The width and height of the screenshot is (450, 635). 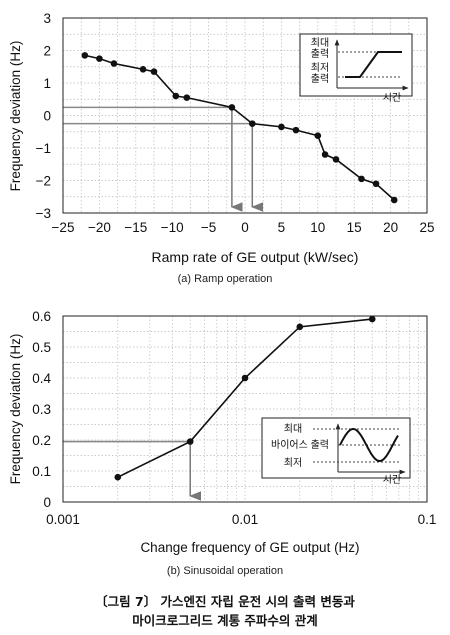 What do you see at coordinates (426, 227) in the screenshot?
I see `ramp-x-tick-label: 25` at bounding box center [426, 227].